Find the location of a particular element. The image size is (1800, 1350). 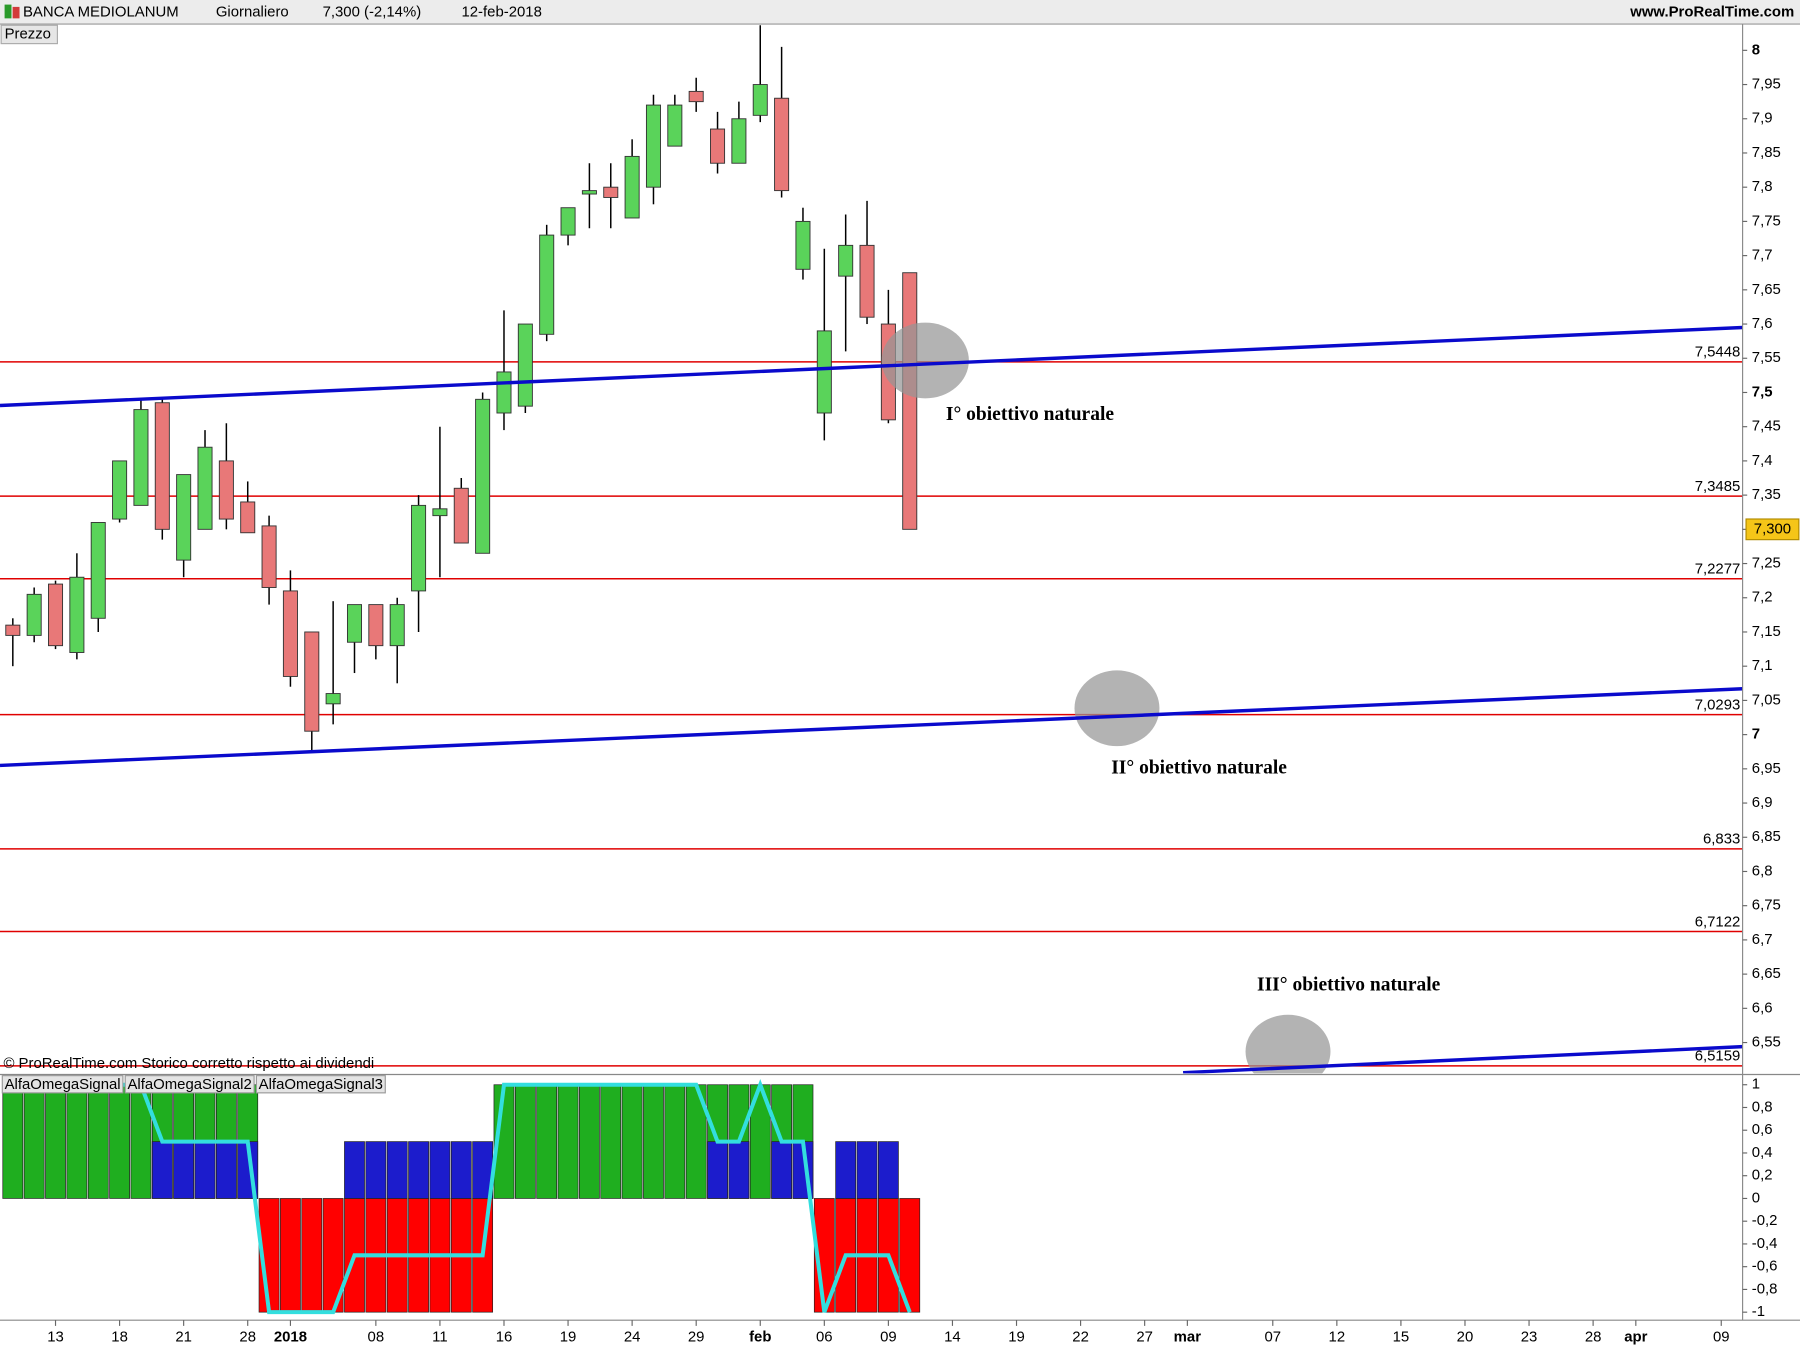

target-markers is located at coordinates (1106, 698).